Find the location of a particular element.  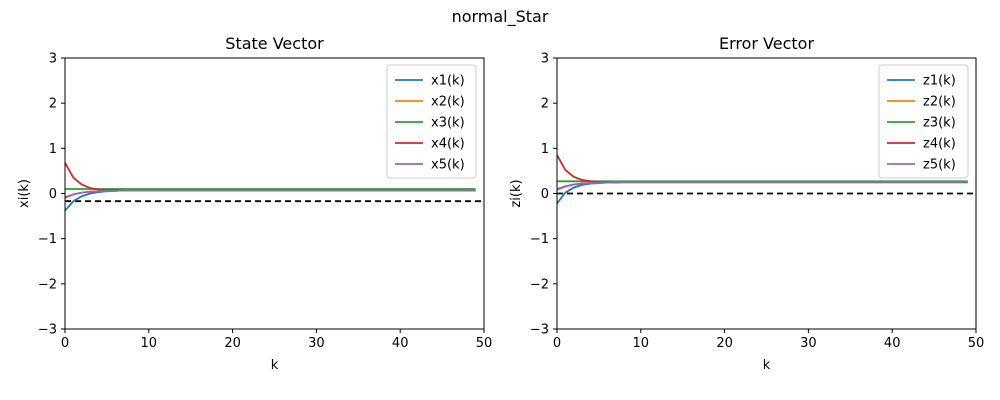

legend-label: x5(k) is located at coordinates (448, 165).